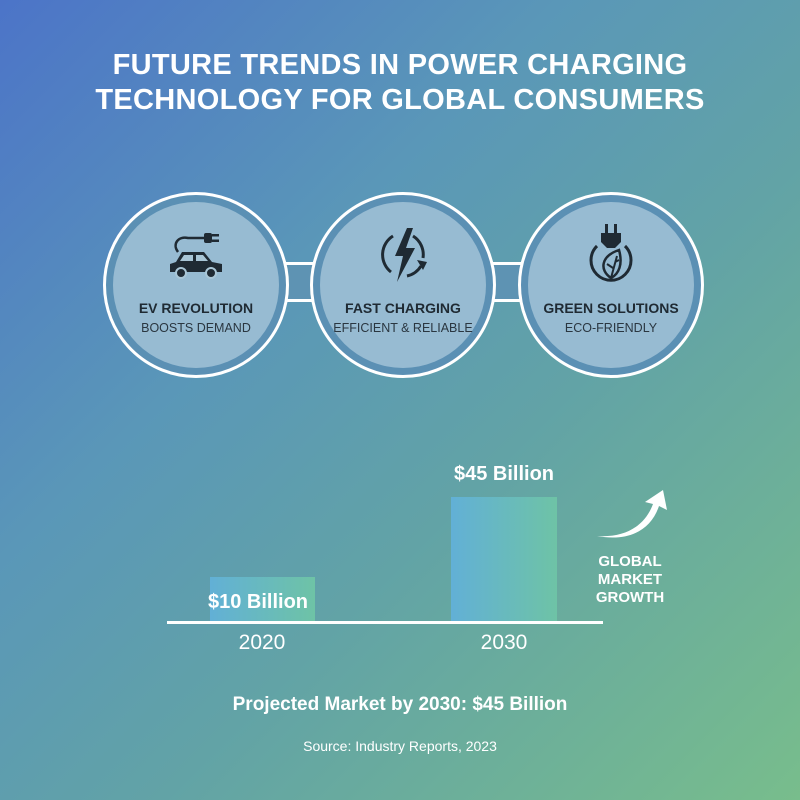  What do you see at coordinates (400, 100) in the screenshot?
I see `title-line-2: TECHNOLOGY FOR GLOBAL CONSUMERS` at bounding box center [400, 100].